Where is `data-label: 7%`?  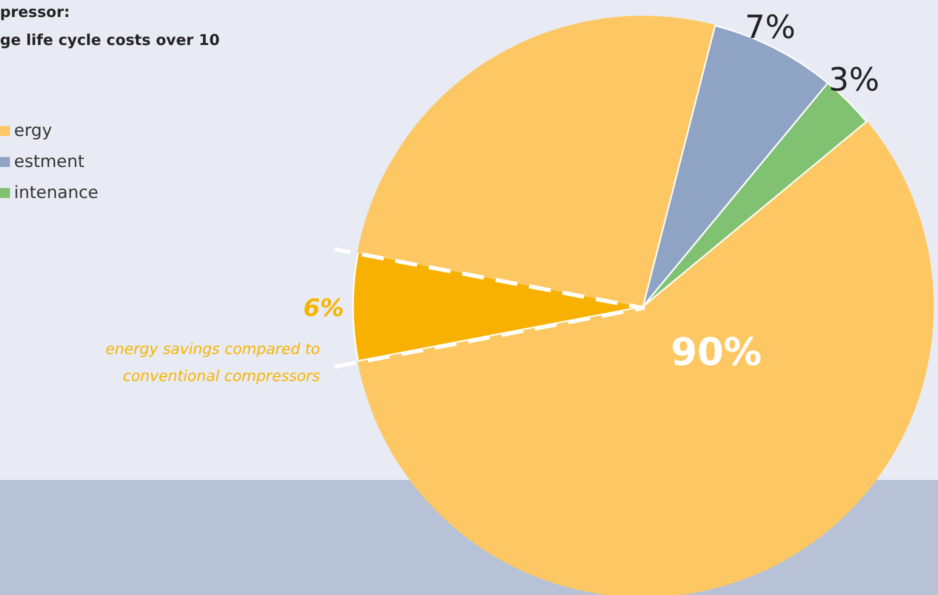
data-label: 7% is located at coordinates (770, 27).